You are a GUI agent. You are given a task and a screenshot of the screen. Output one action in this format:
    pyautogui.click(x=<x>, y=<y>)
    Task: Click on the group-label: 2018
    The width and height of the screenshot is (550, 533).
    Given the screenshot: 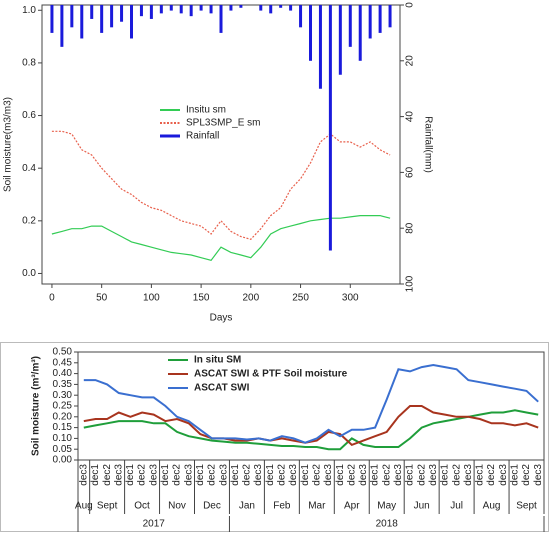 What is the action you would take?
    pyautogui.click(x=387, y=524)
    